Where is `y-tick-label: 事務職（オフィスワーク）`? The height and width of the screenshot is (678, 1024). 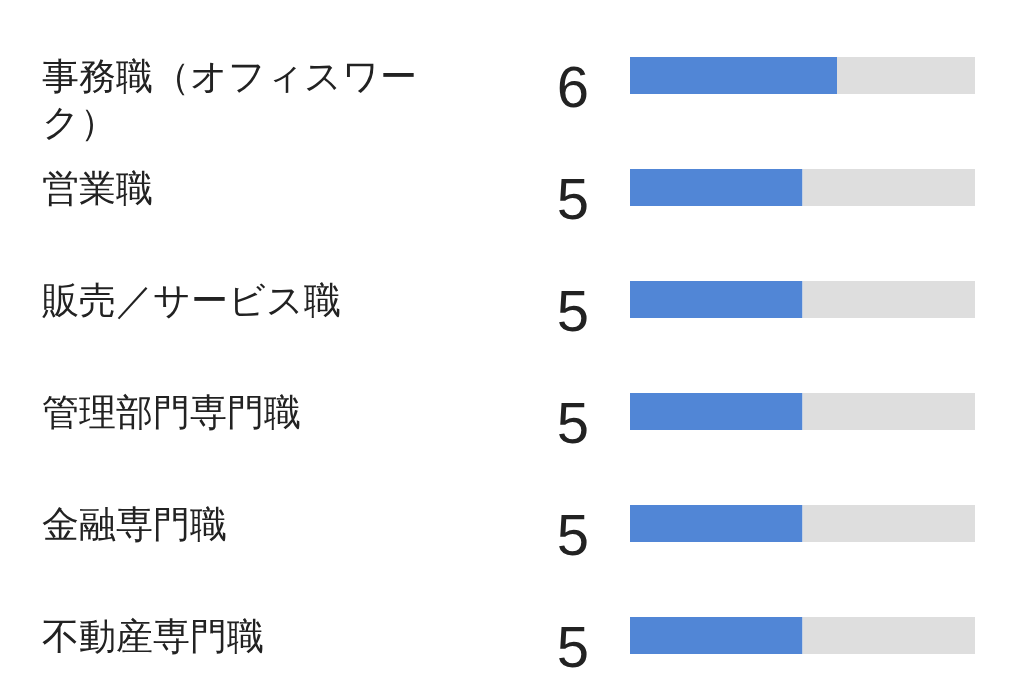 y-tick-label: 事務職（オフィスワーク） is located at coordinates (229, 99).